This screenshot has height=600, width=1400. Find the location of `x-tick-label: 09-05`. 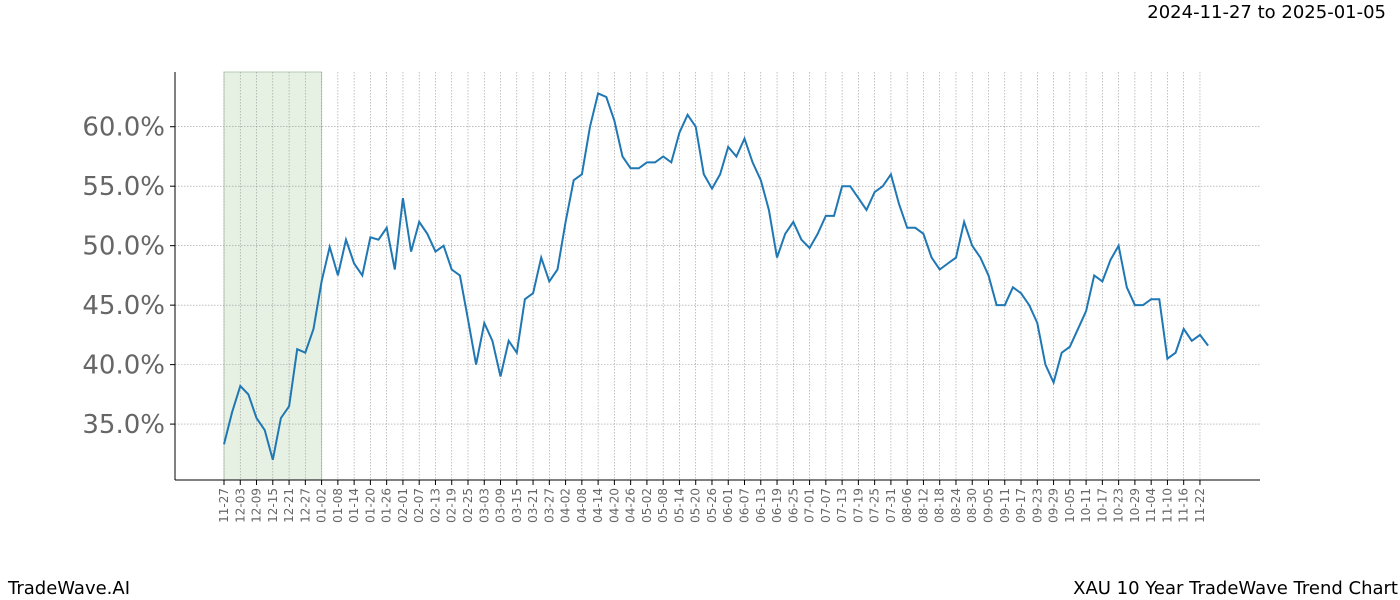

x-tick-label: 09-05 is located at coordinates (989, 505).